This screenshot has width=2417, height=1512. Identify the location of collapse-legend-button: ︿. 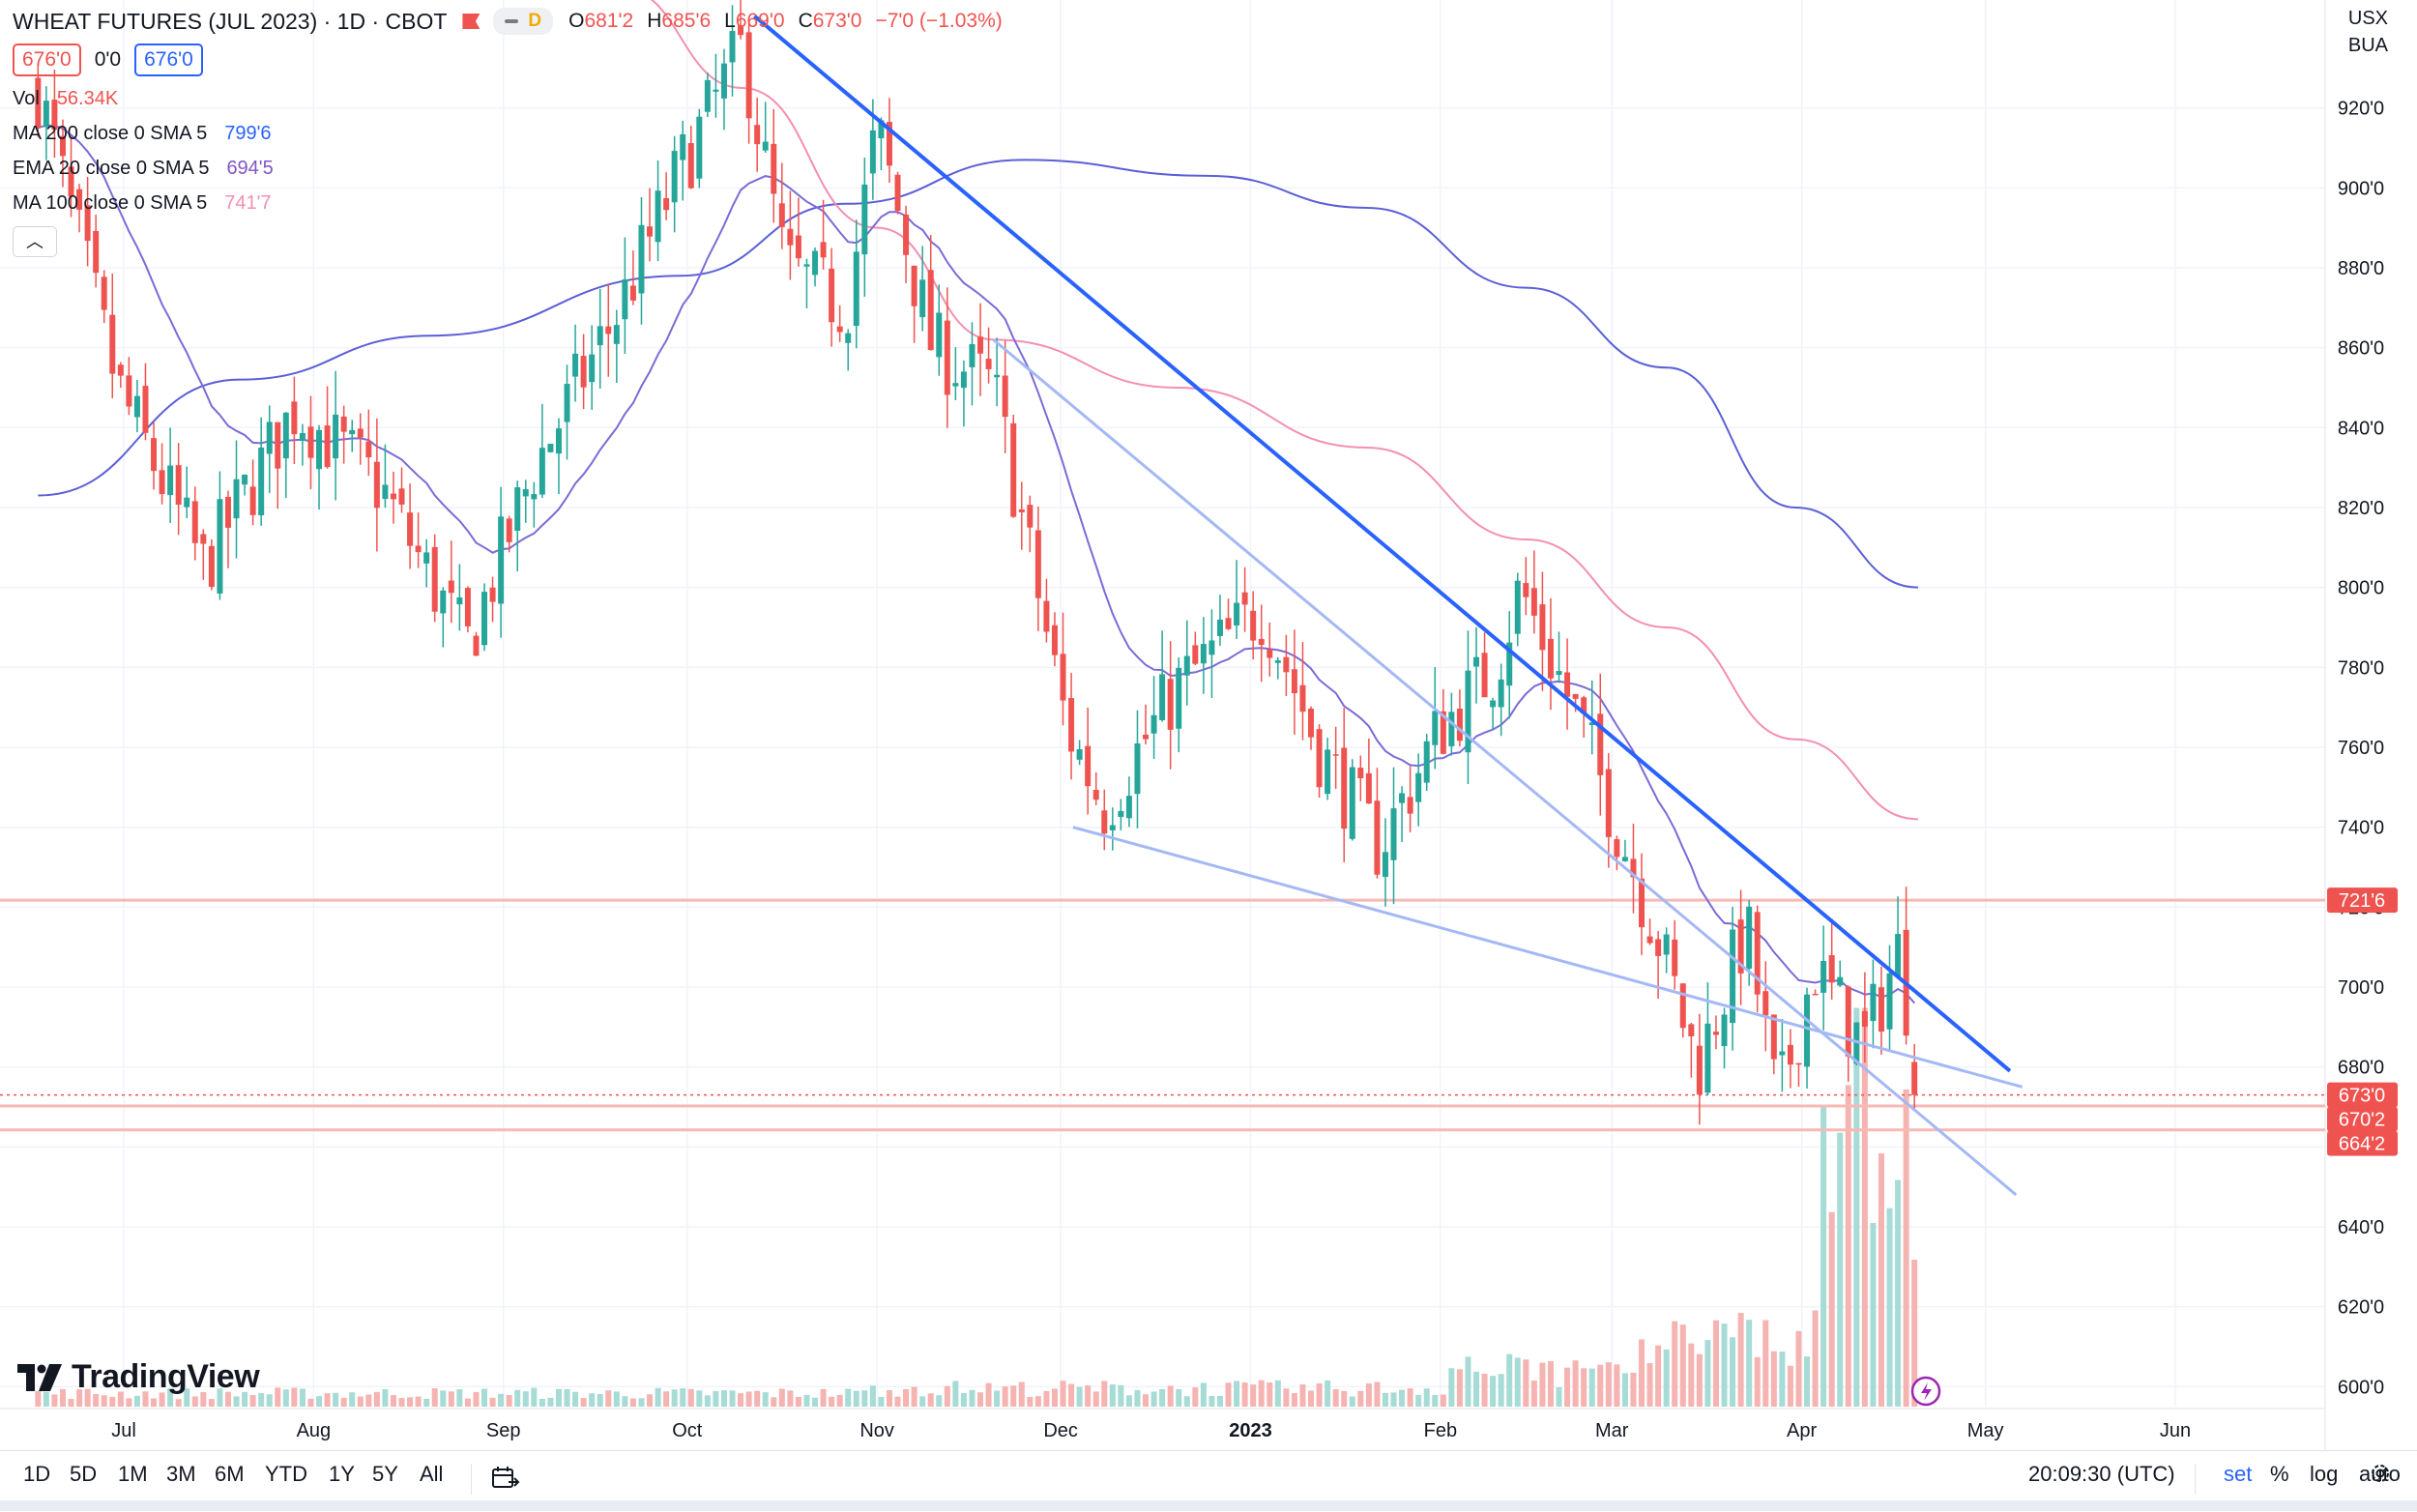
(35, 241).